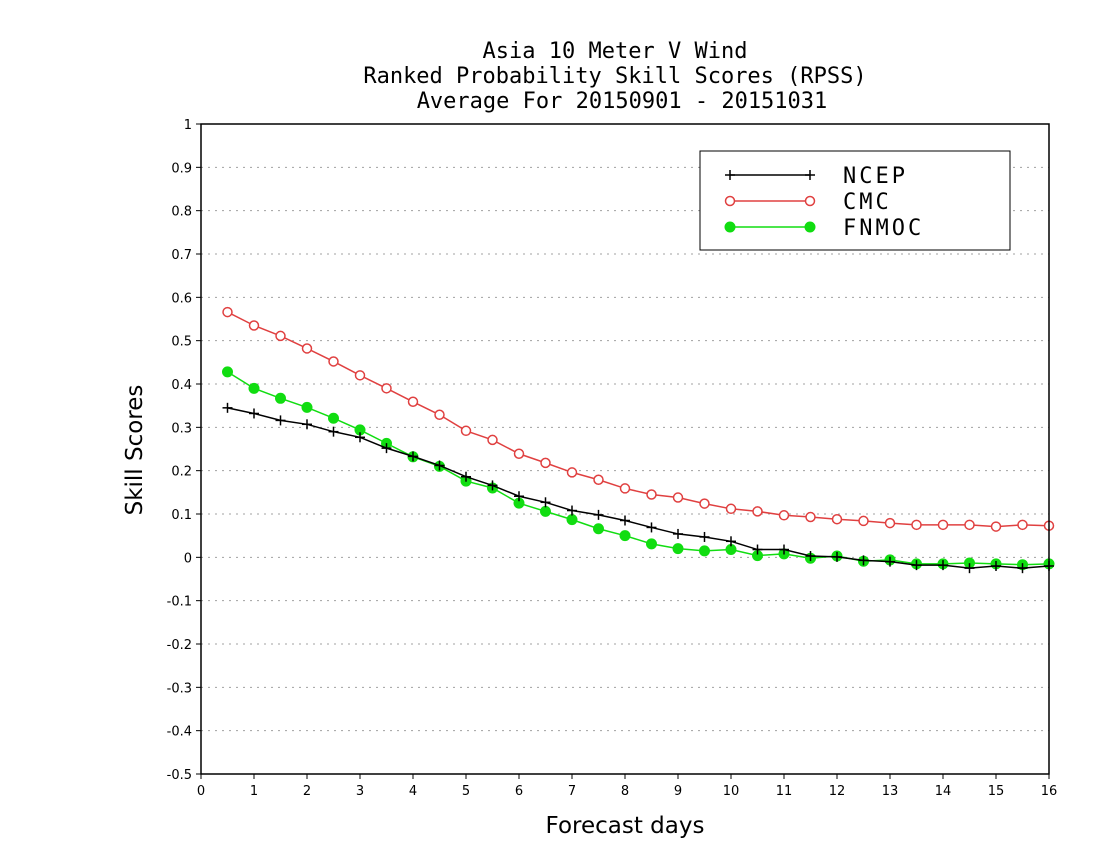 This screenshot has width=1100, height=850. What do you see at coordinates (943, 791) in the screenshot?
I see `x-tick-label: 14` at bounding box center [943, 791].